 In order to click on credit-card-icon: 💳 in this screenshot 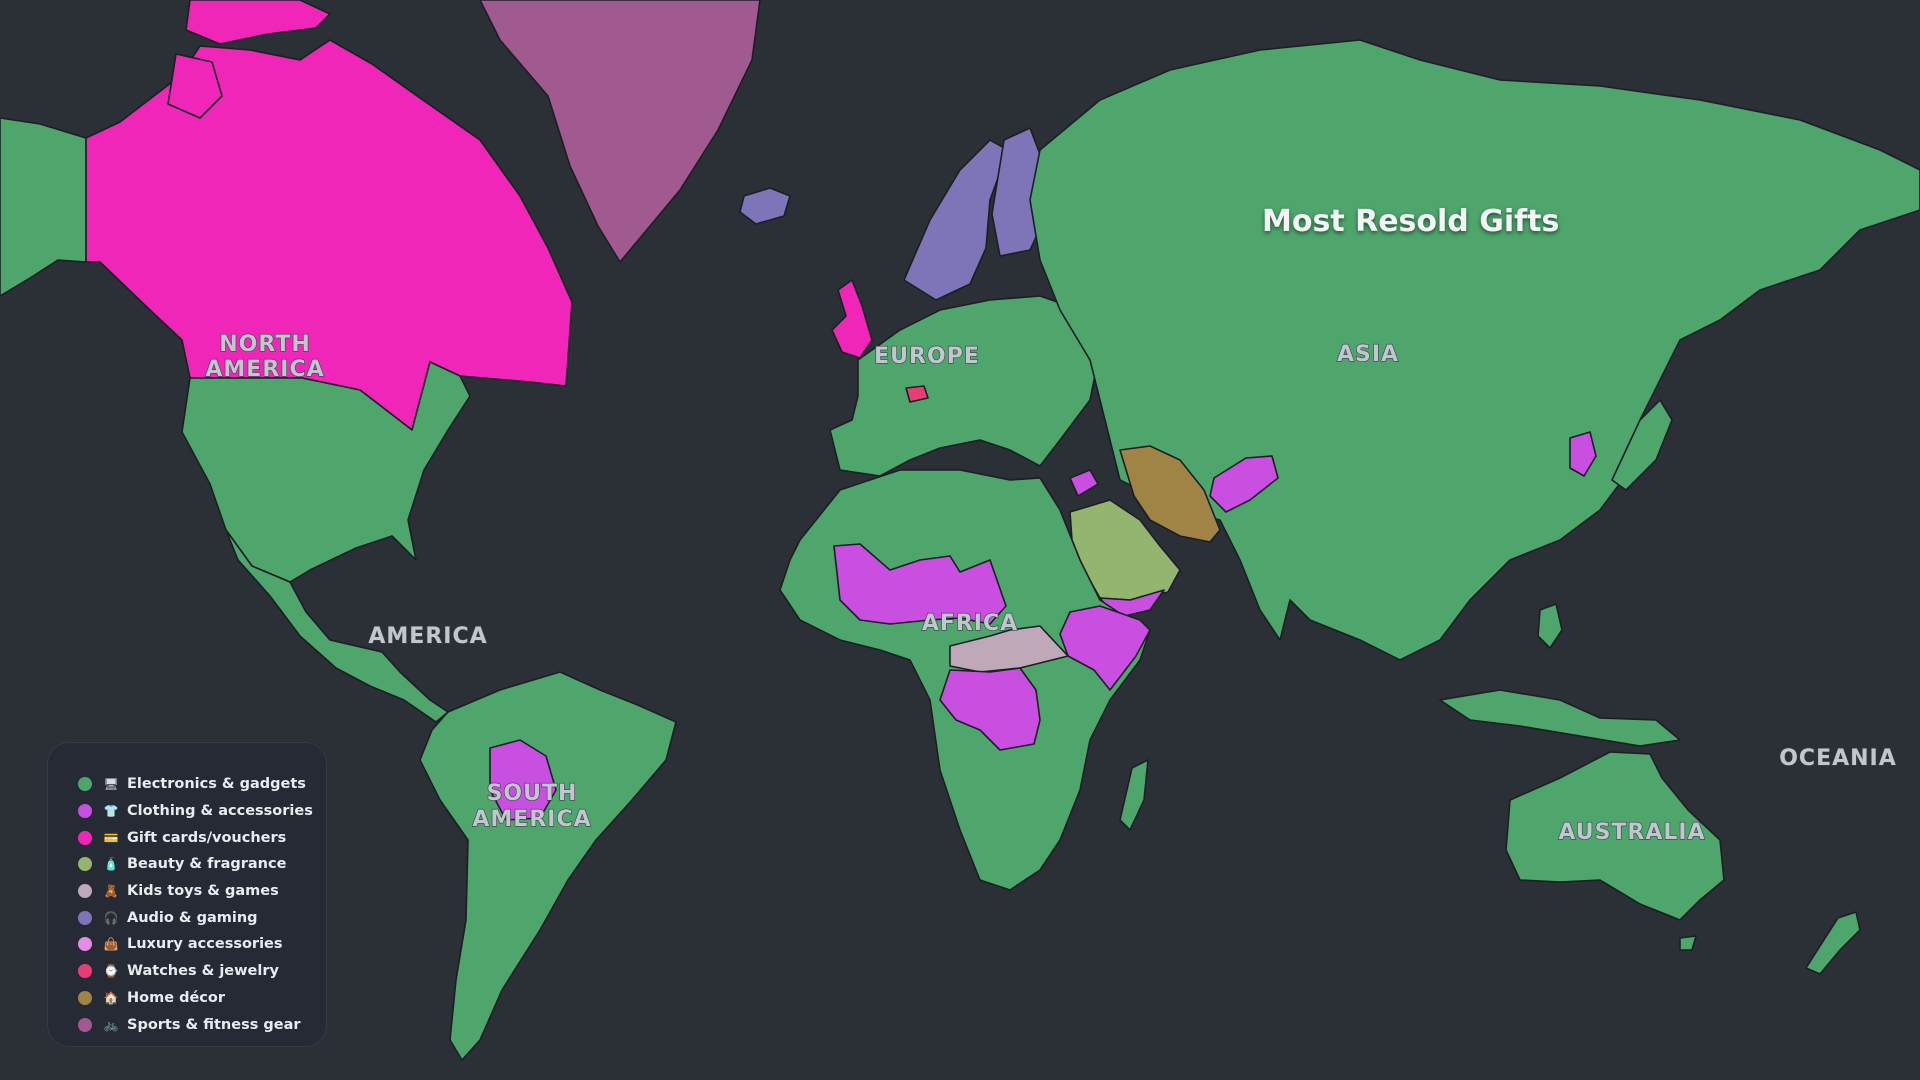, I will do `click(111, 837)`.